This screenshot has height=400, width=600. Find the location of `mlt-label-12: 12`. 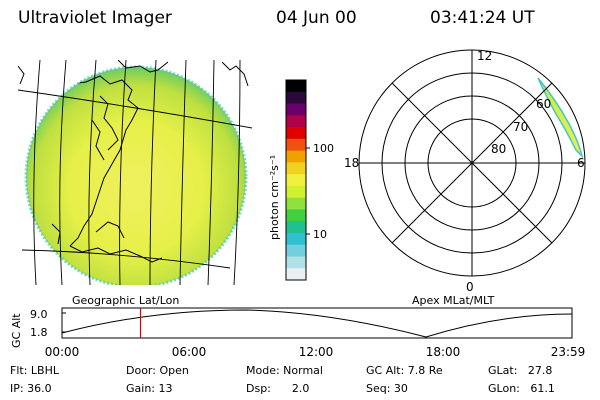

mlt-label-12: 12 is located at coordinates (484, 56).